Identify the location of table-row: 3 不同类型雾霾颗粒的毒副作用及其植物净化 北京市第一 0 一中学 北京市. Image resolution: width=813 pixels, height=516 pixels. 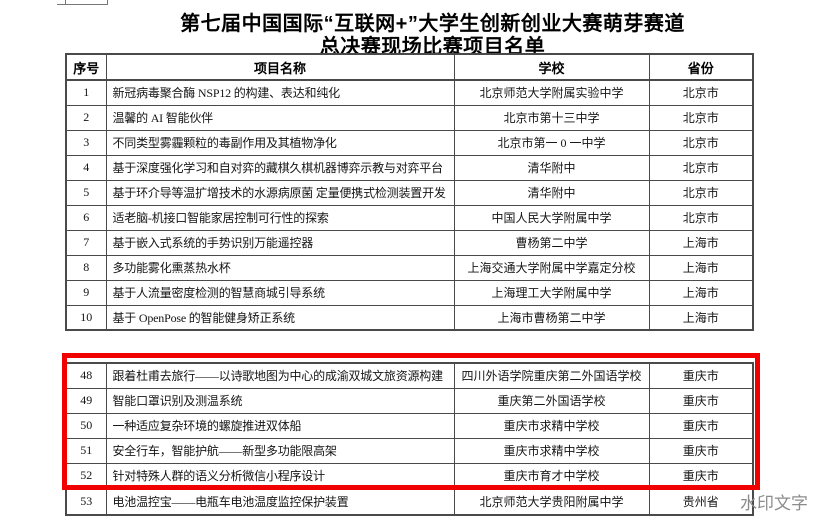
(409, 142).